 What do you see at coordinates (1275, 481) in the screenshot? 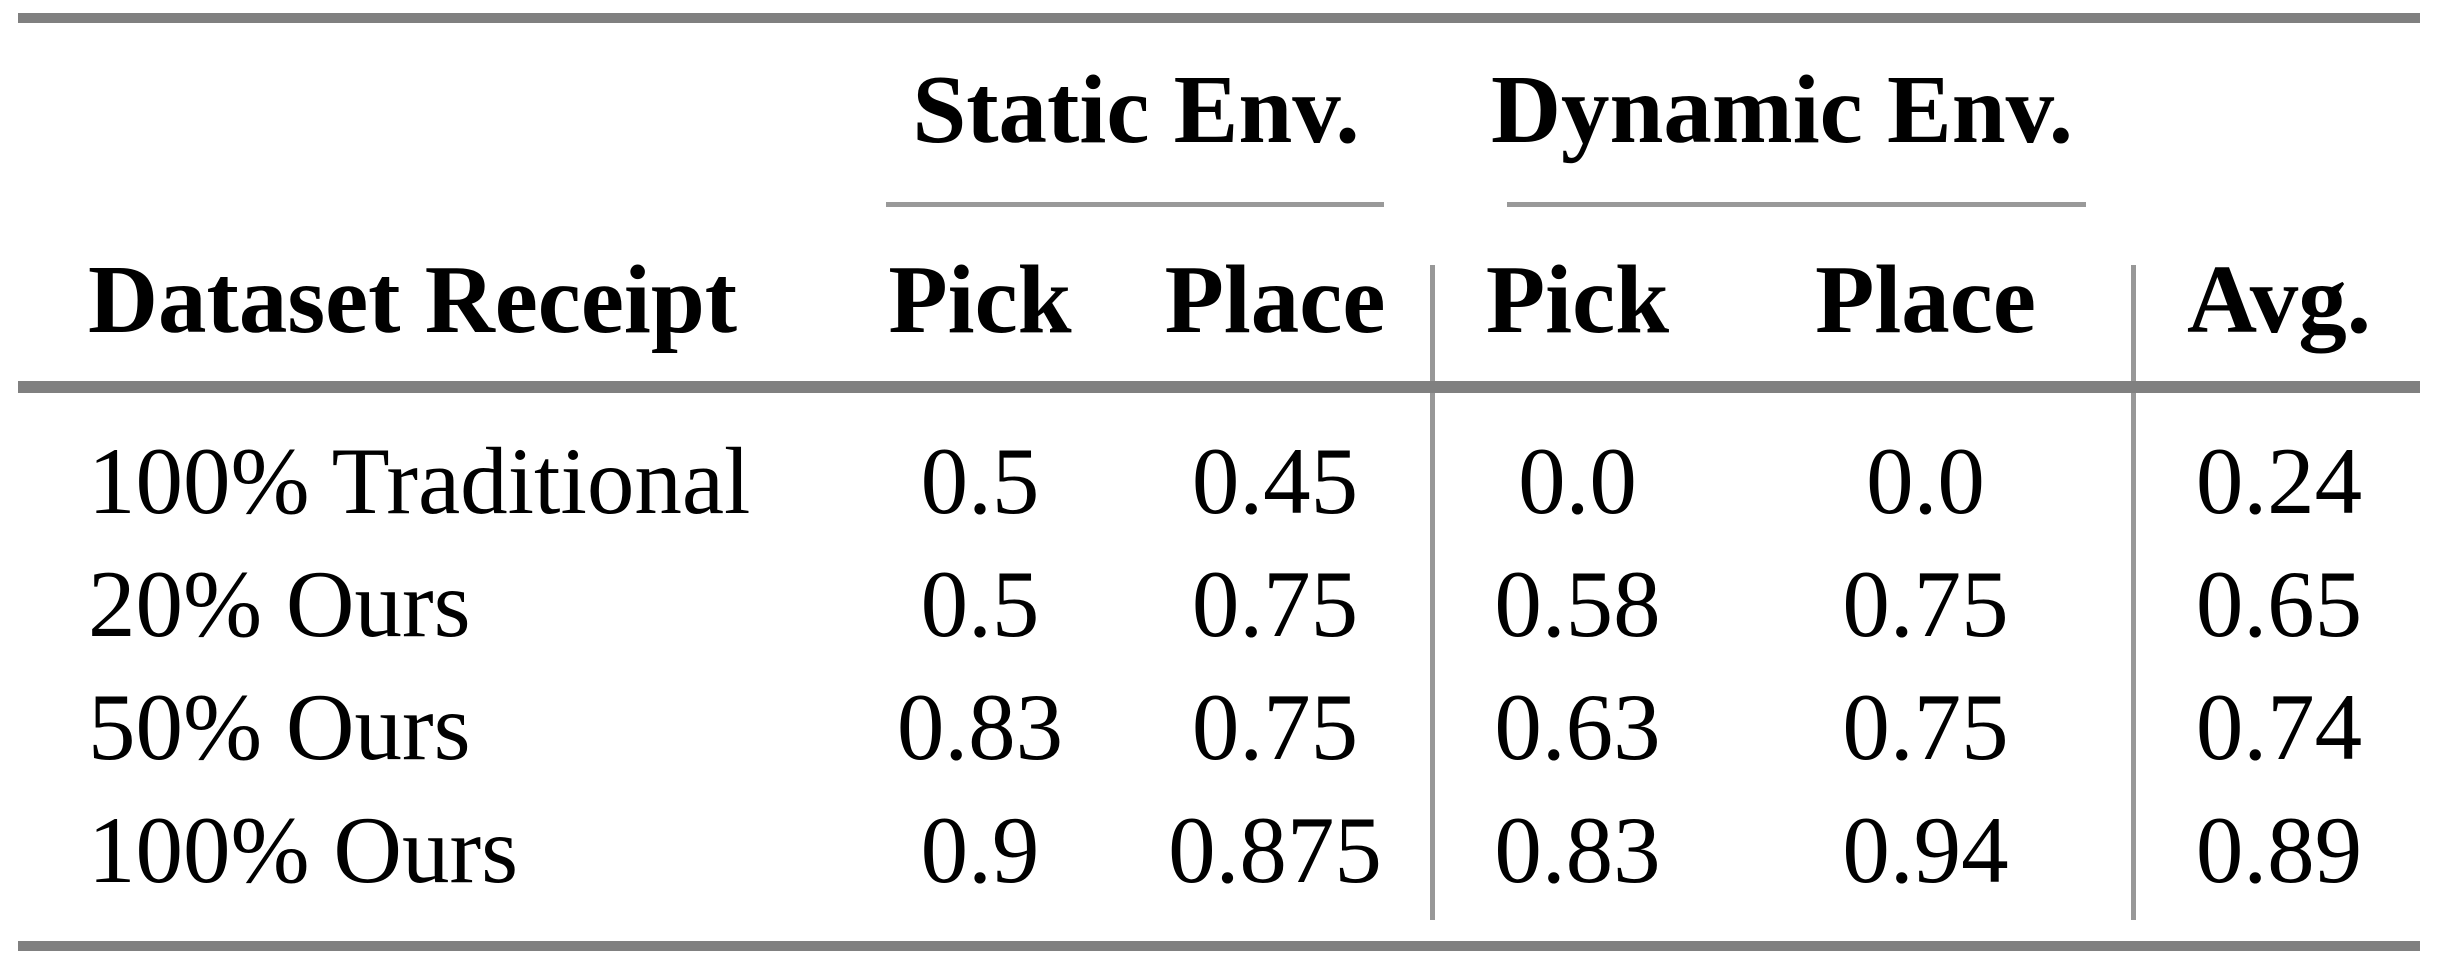
I see `table-cell: 0.45` at bounding box center [1275, 481].